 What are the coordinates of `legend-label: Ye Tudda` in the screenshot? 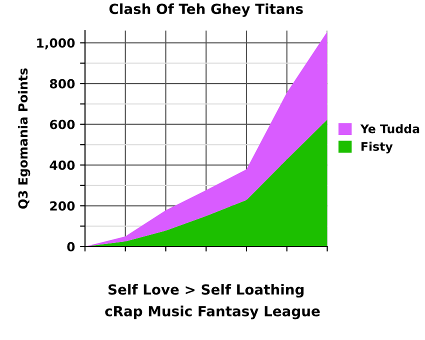 It's located at (390, 129).